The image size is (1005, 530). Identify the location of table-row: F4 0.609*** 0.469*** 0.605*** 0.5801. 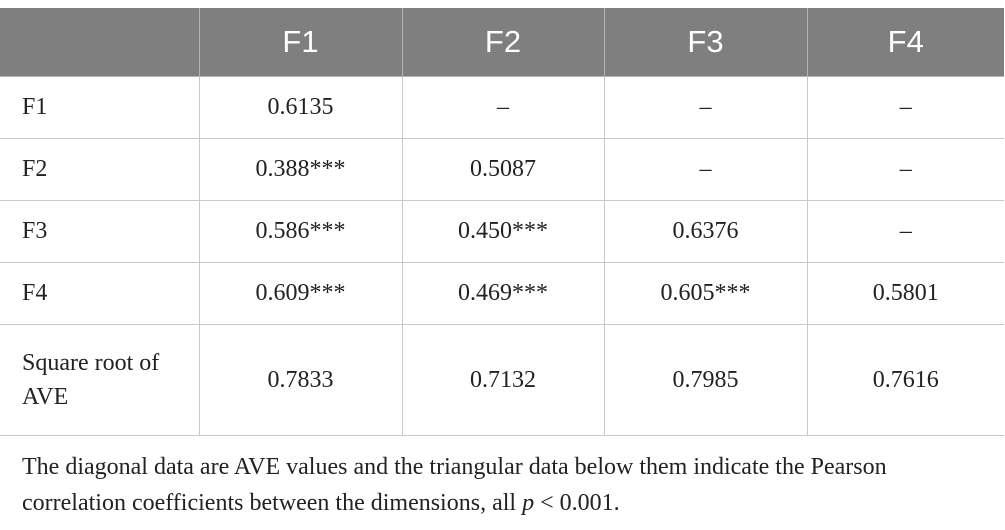
(502, 293).